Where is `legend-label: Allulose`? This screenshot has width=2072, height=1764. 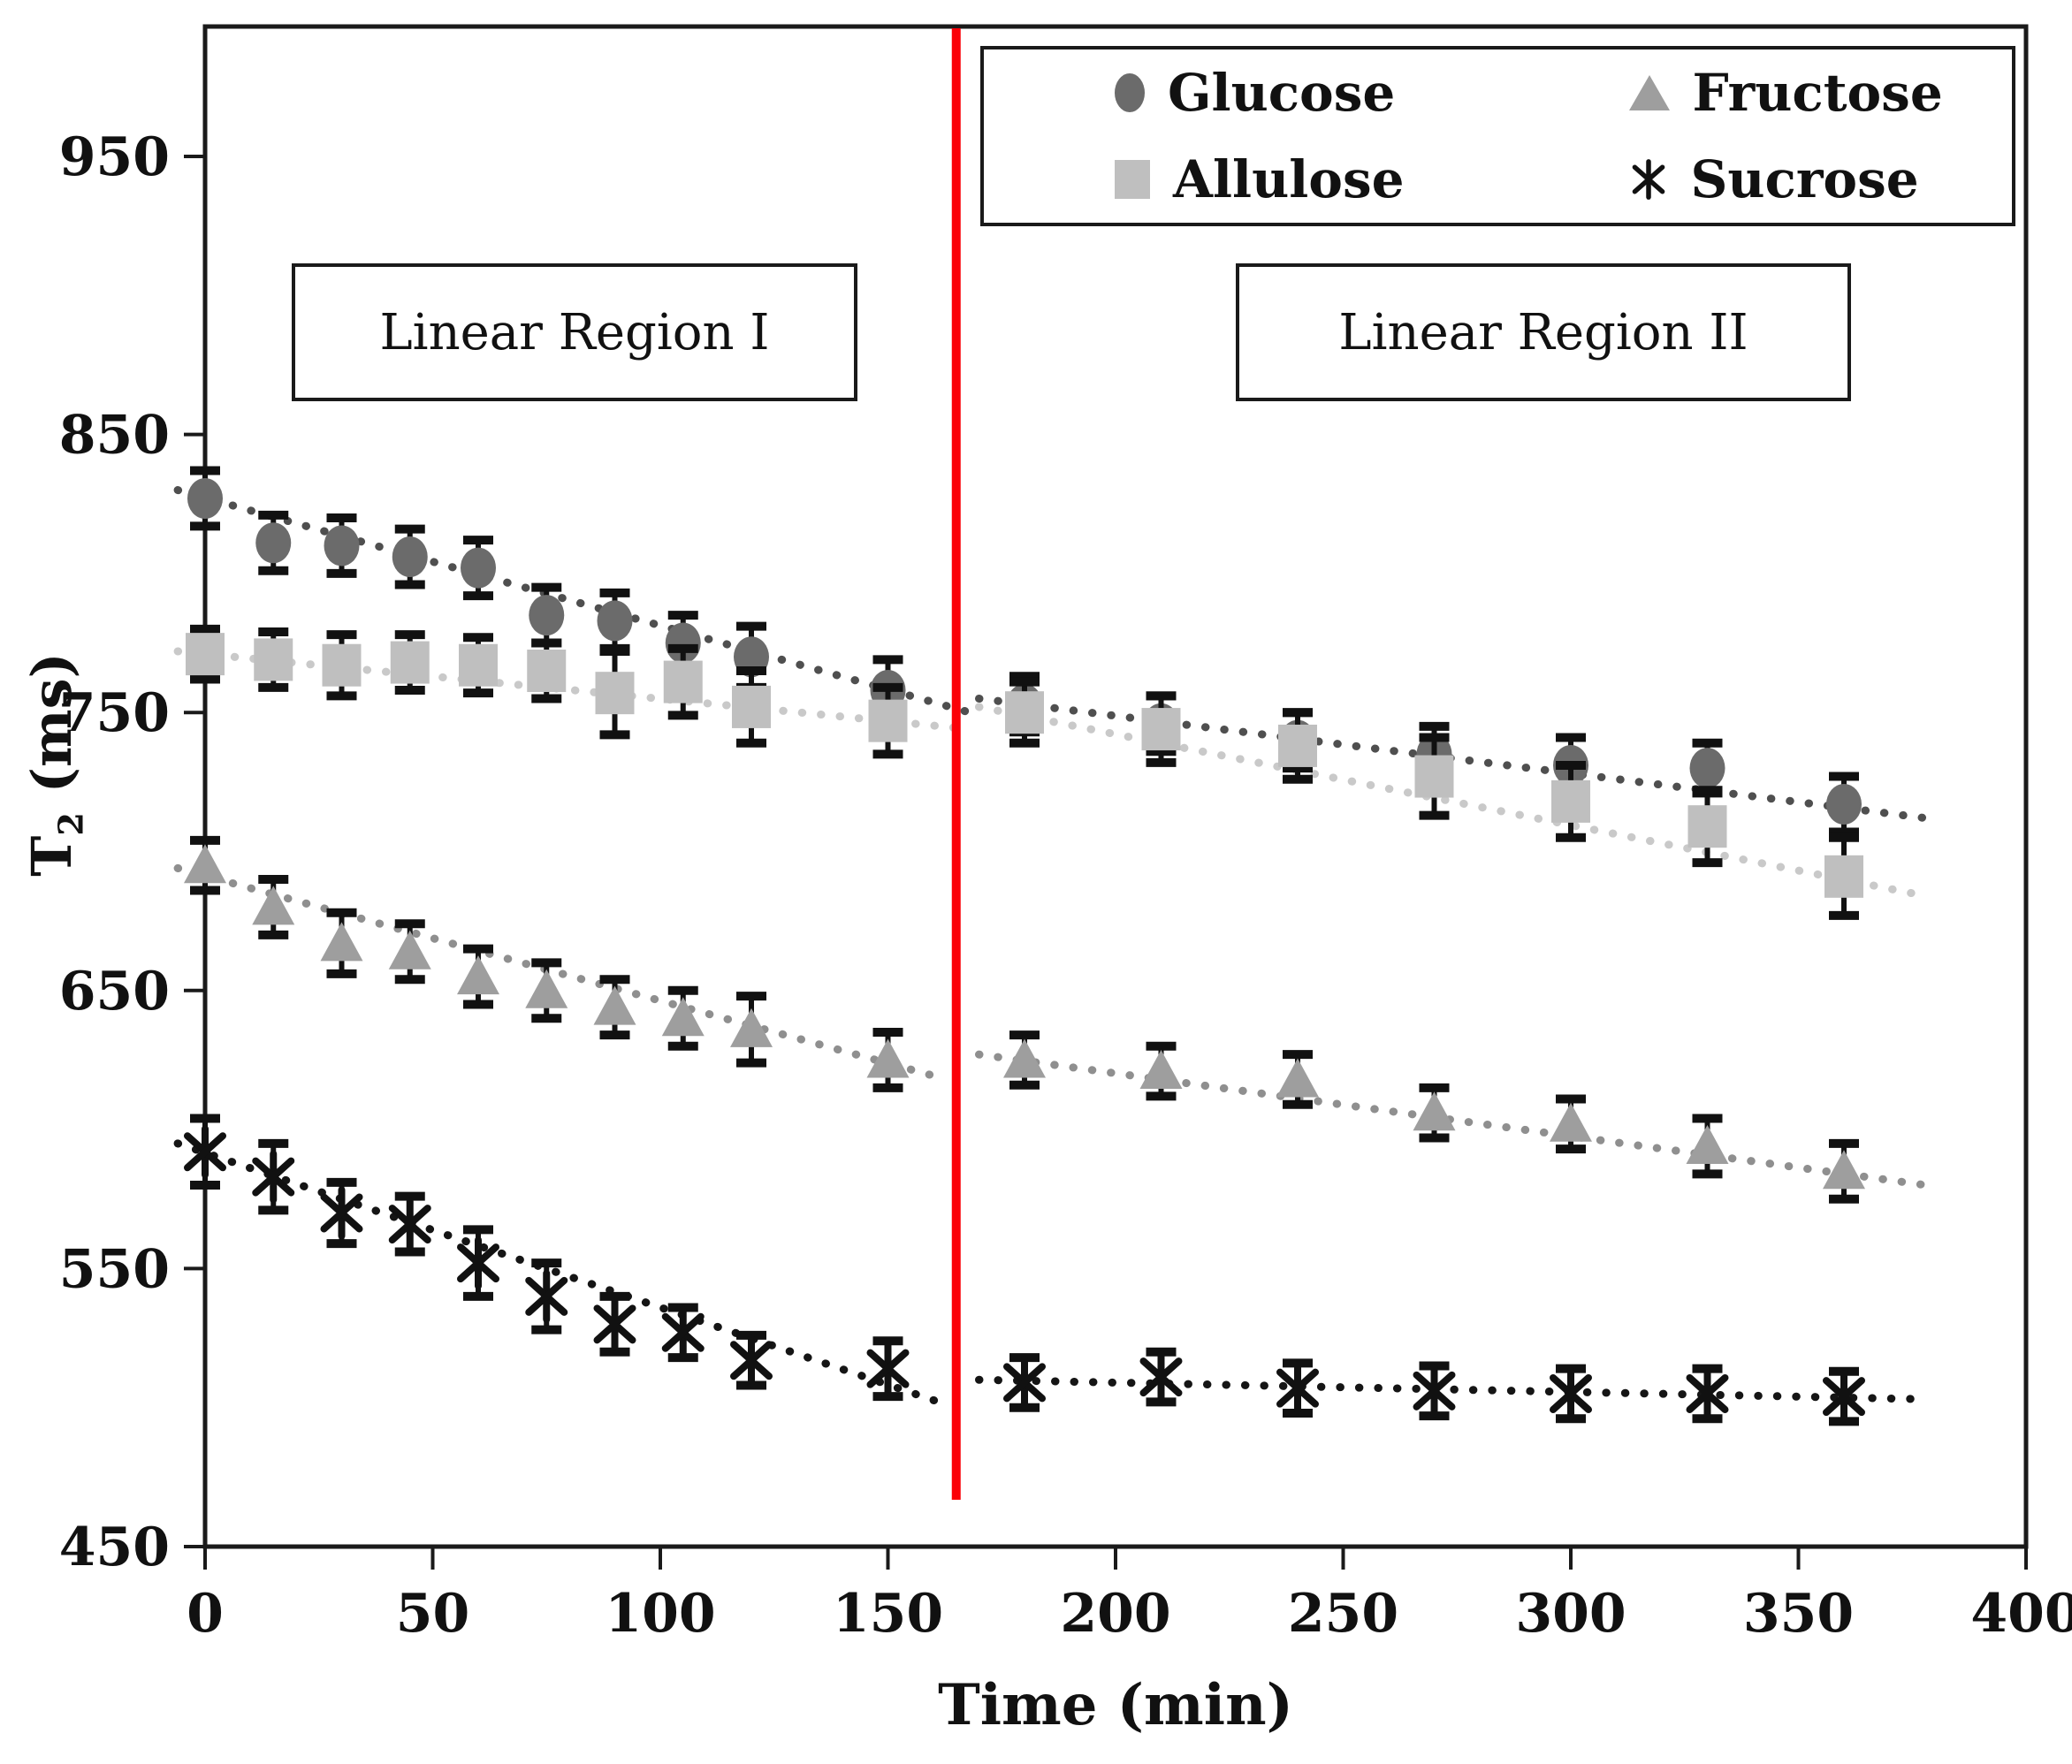
legend-label: Allulose is located at coordinates (1289, 179).